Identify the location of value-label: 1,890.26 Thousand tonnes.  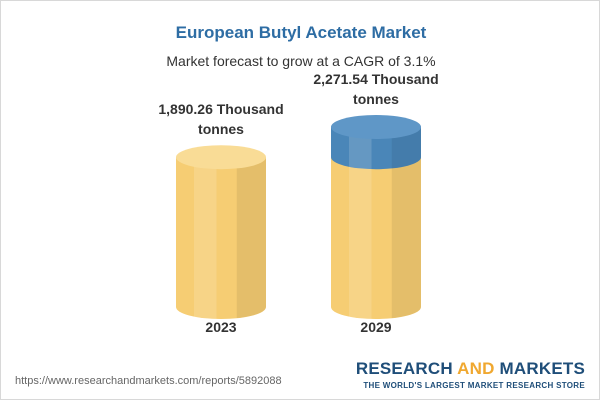
(221, 119).